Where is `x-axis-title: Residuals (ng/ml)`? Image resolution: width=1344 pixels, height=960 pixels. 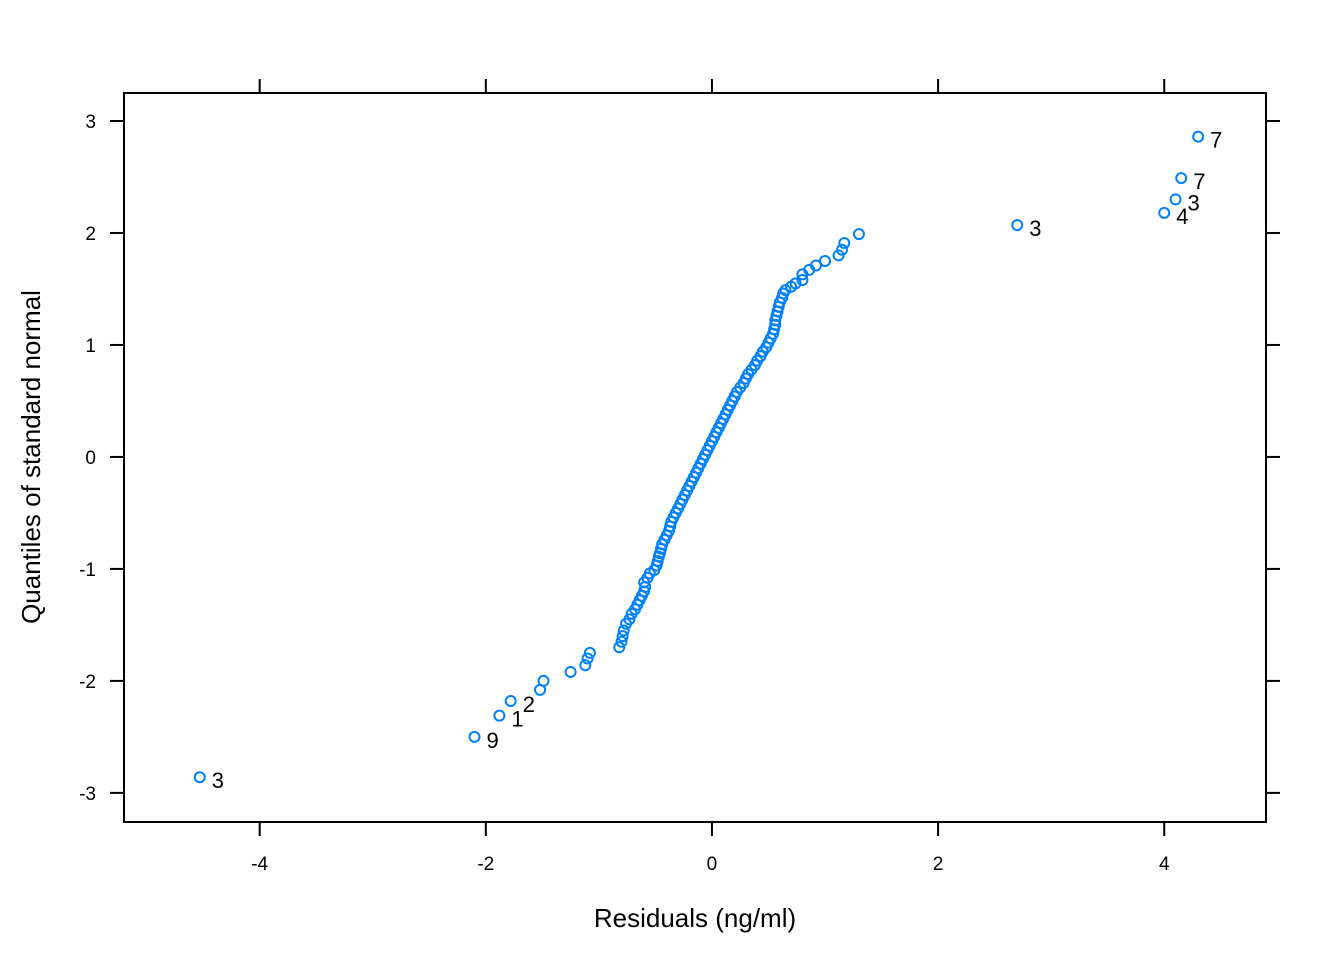
x-axis-title: Residuals (ng/ml) is located at coordinates (695, 918).